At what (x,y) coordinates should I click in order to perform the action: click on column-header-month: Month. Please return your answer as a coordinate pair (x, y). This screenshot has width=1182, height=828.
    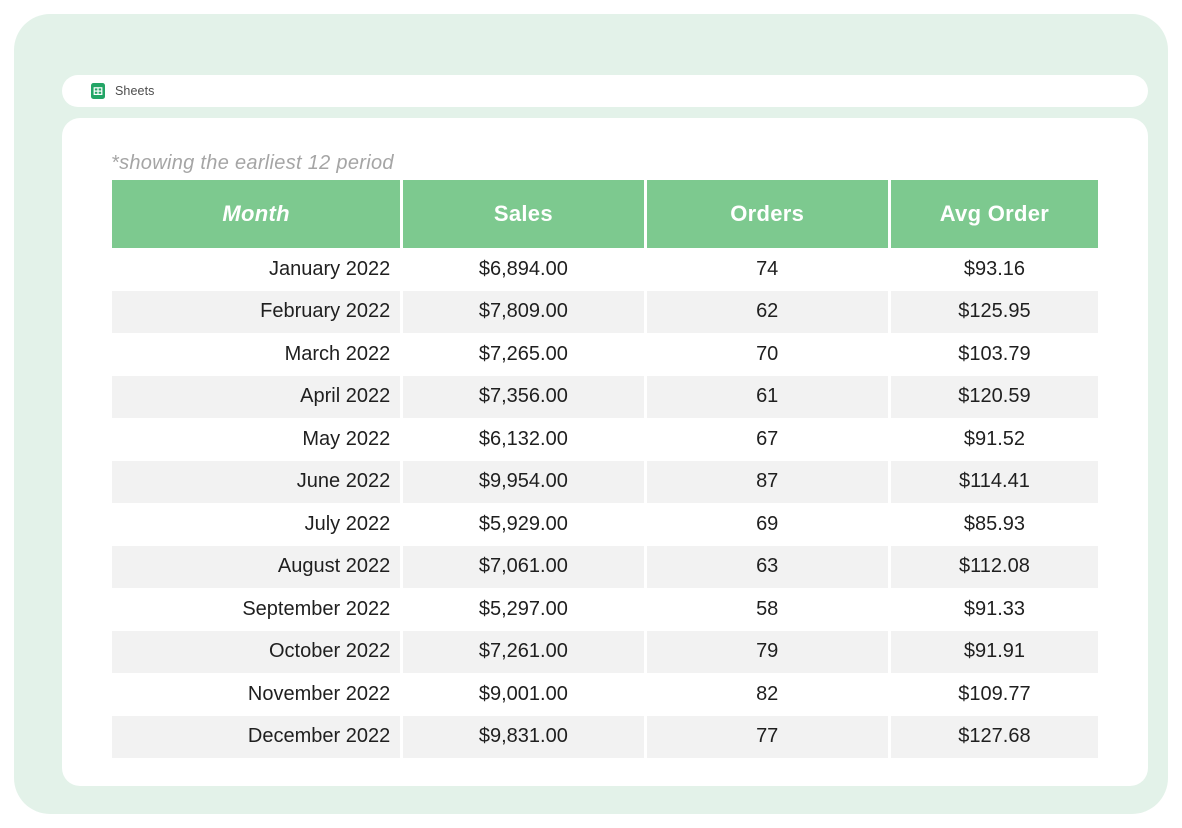
    Looking at the image, I should click on (256, 214).